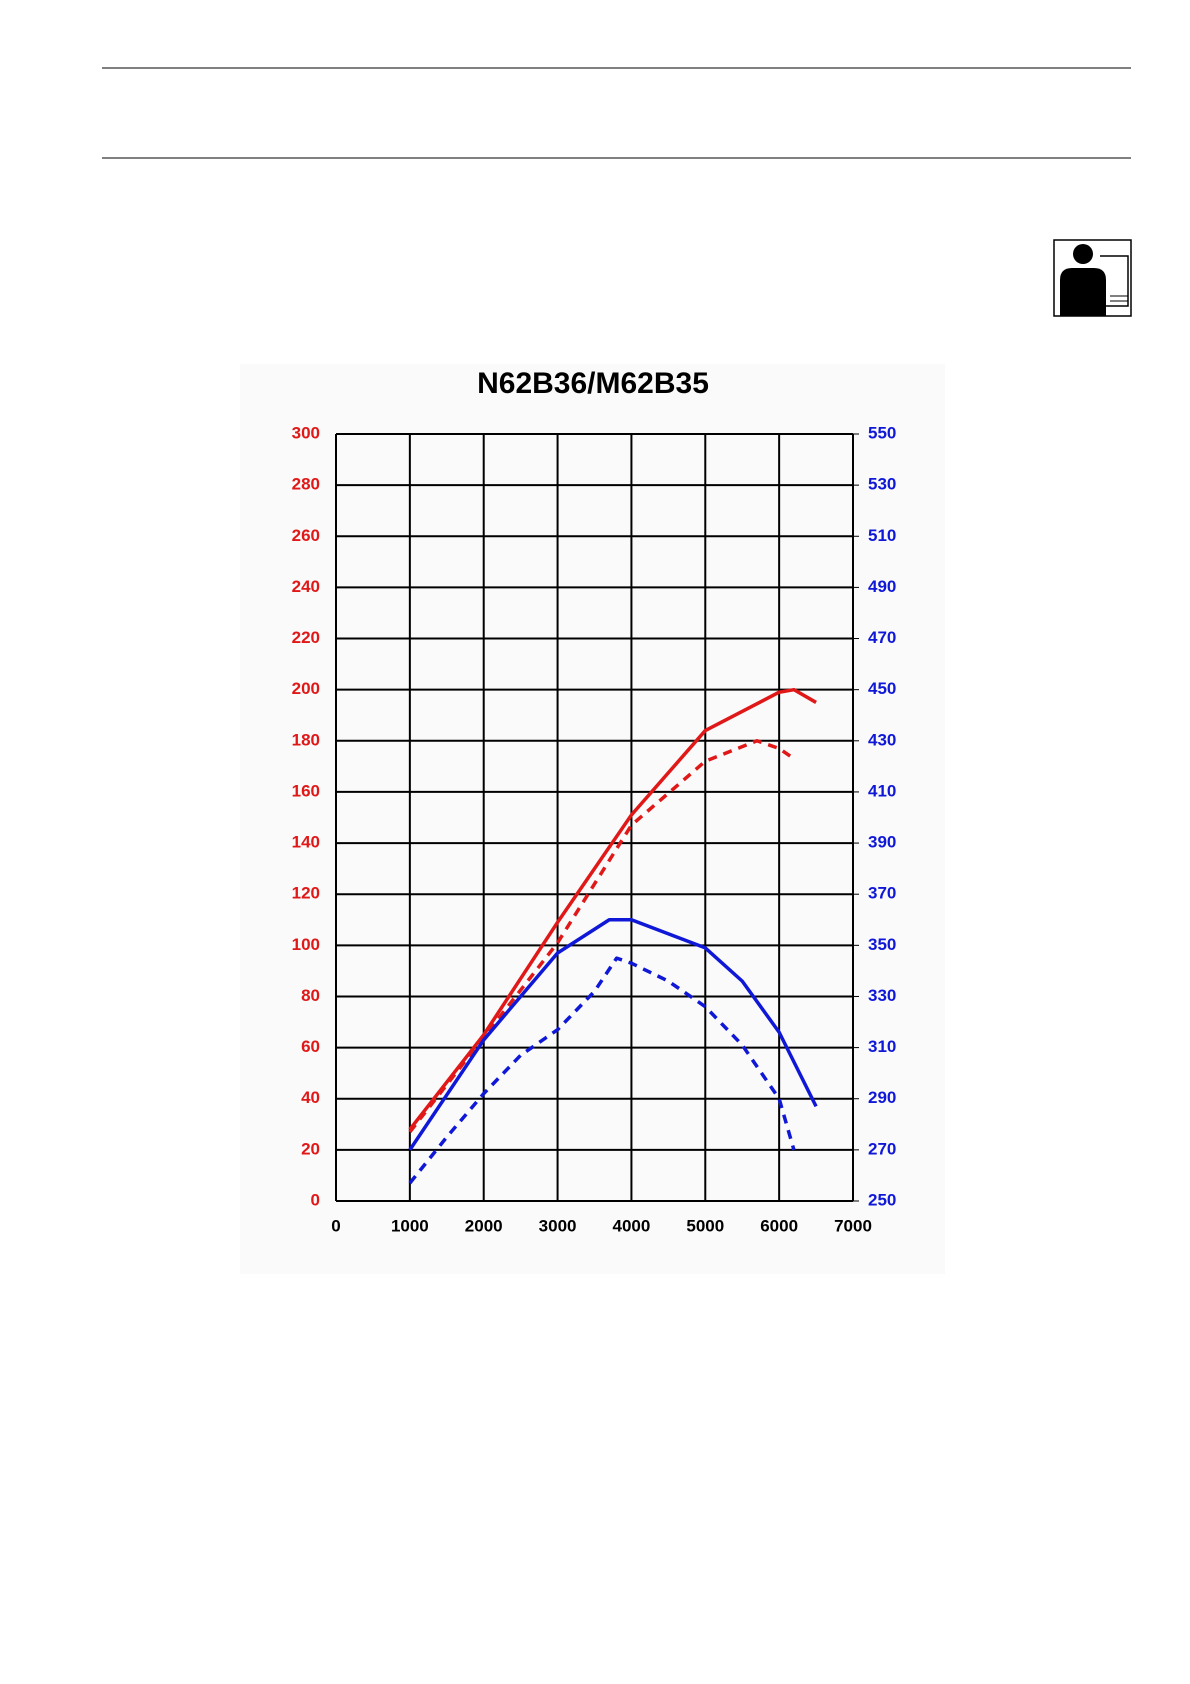 This screenshot has height=1684, width=1190. I want to click on y2-tick-label: 290, so click(882, 1097).